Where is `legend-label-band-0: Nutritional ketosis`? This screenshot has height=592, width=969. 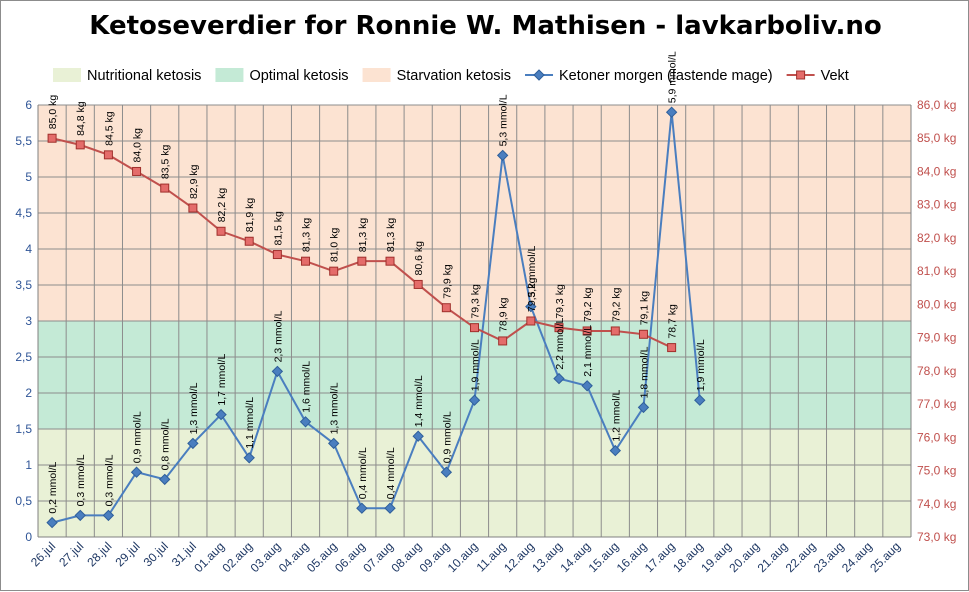
legend-label-band-0: Nutritional ketosis is located at coordinates (144, 76).